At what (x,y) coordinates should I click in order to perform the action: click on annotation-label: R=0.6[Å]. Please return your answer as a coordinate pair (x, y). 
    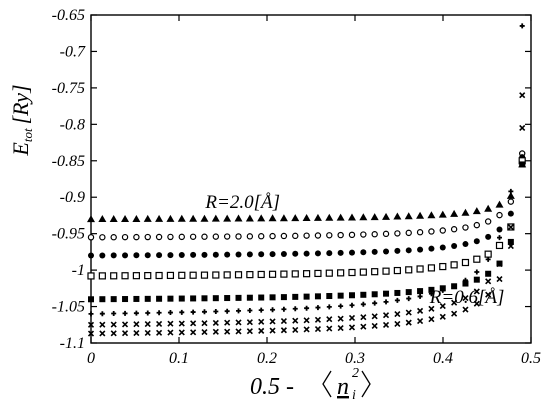
    Looking at the image, I should click on (467, 297).